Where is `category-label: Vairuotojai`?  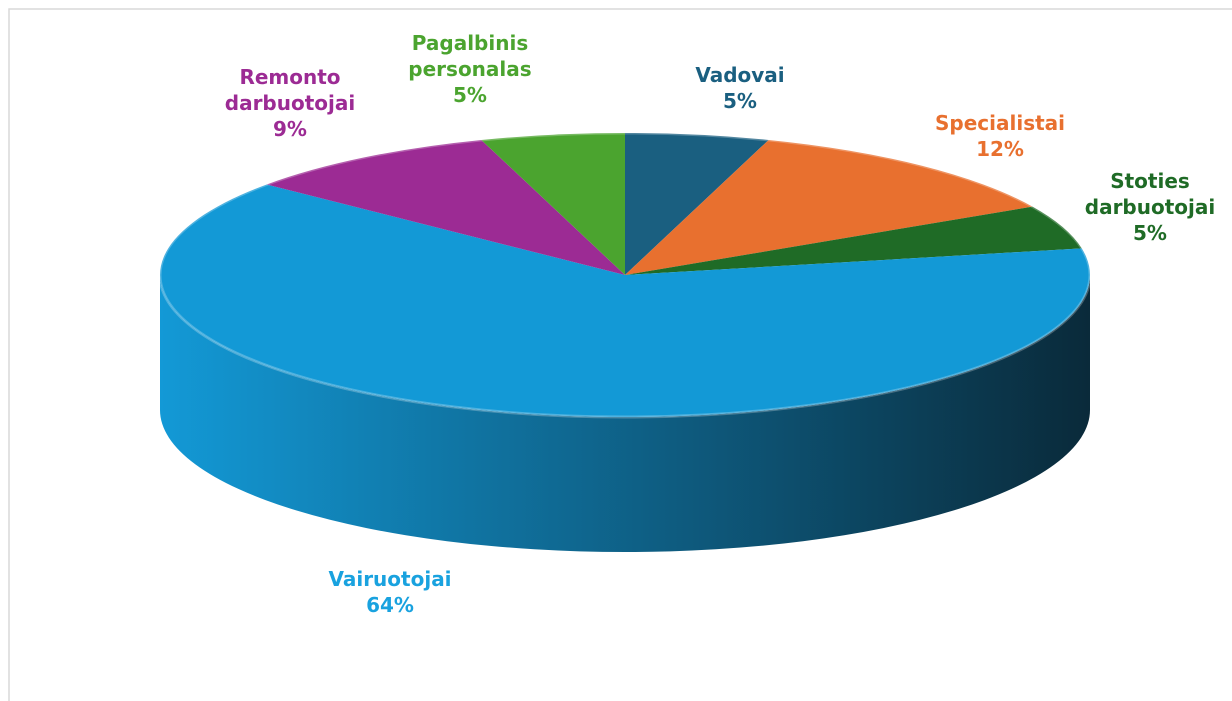 category-label: Vairuotojai is located at coordinates (390, 579).